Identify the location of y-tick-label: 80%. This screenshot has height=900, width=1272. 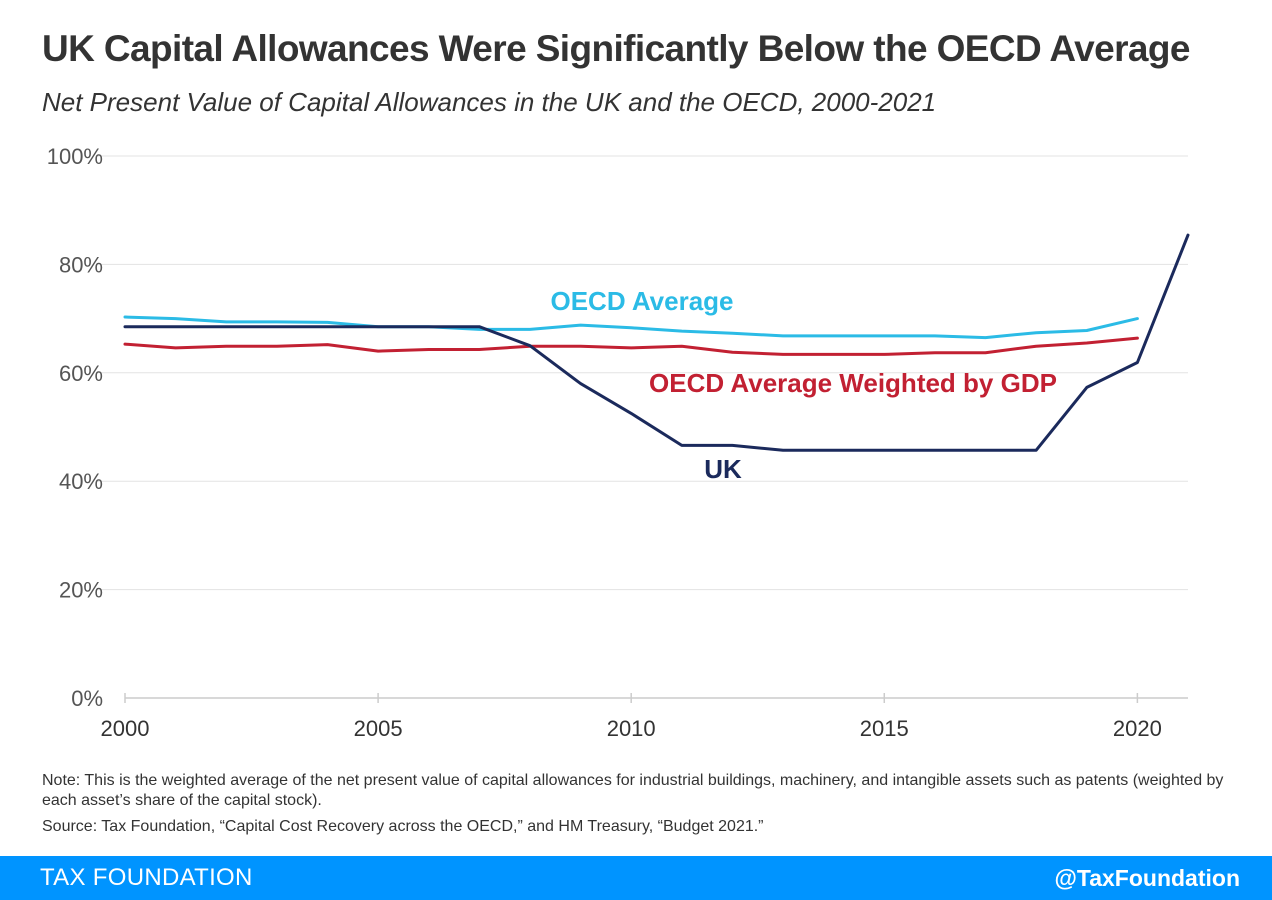
(81, 264).